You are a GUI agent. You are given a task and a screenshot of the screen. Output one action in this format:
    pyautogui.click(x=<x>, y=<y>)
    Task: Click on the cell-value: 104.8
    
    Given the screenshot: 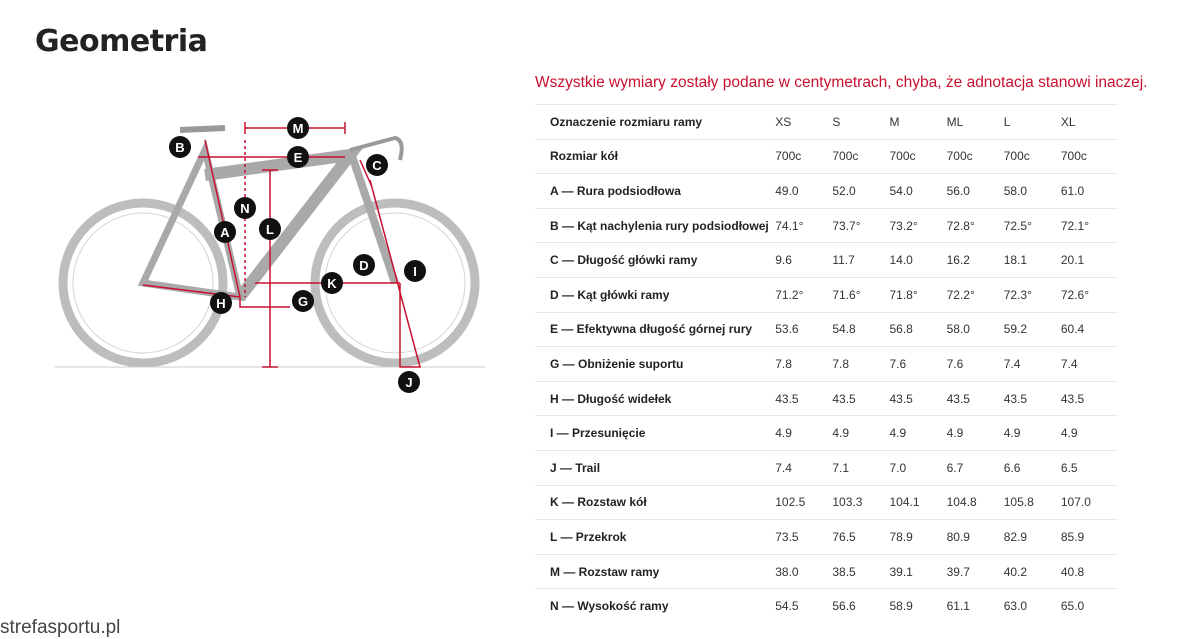 What is the action you would take?
    pyautogui.click(x=975, y=502)
    